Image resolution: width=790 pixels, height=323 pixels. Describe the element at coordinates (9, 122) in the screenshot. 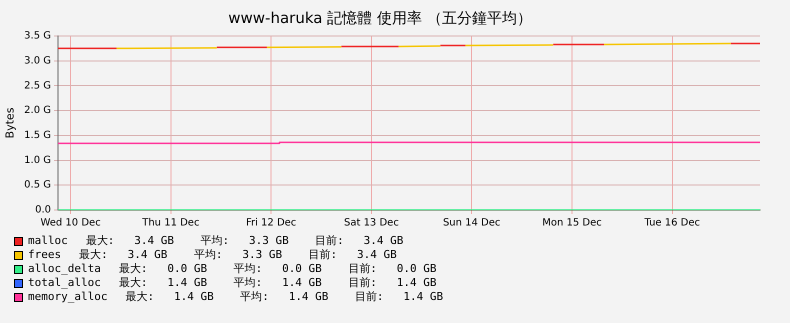

I see `y-axis-title: Bytes` at that location.